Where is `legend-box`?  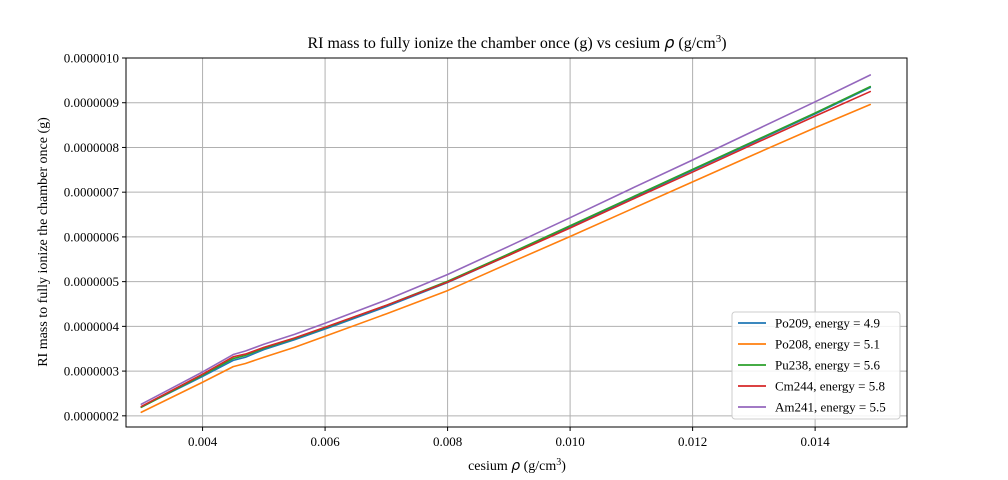
legend-box is located at coordinates (816, 365).